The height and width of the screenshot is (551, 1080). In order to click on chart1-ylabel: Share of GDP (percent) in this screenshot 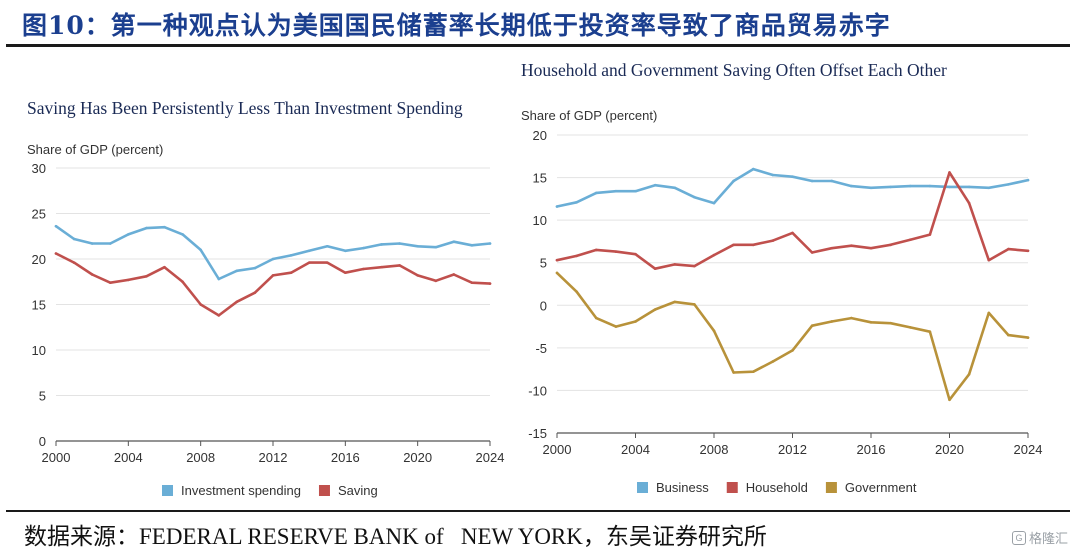, I will do `click(95, 149)`.